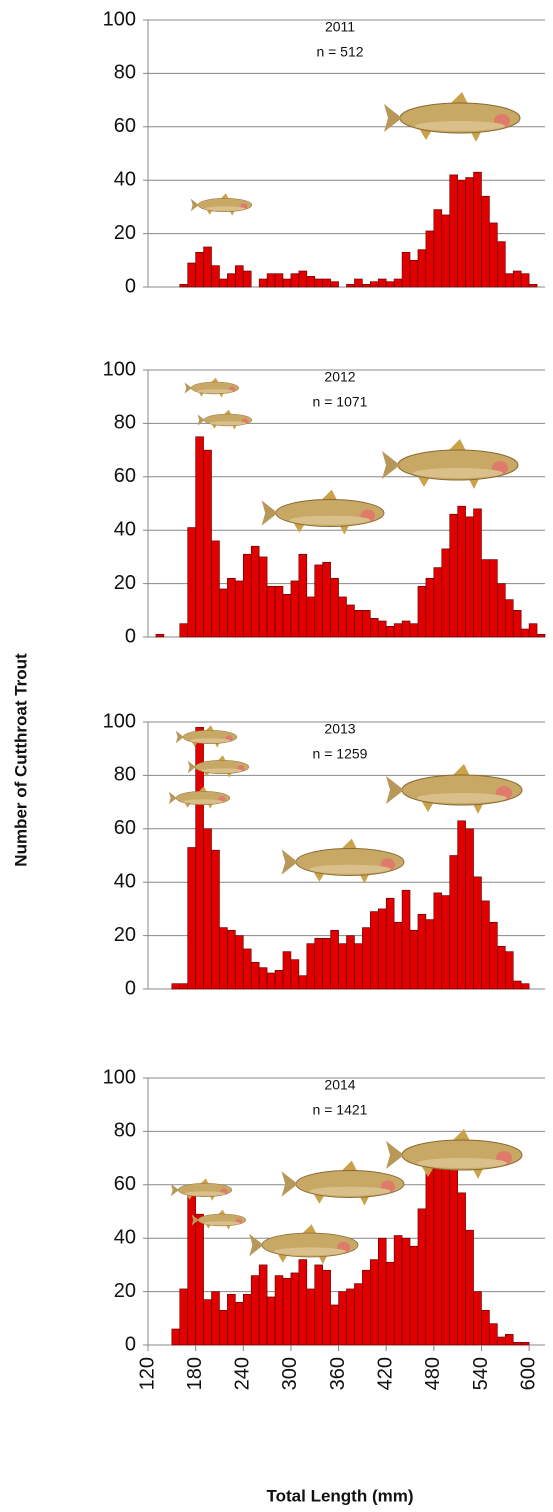 The height and width of the screenshot is (1512, 553). Describe the element at coordinates (147, 1373) in the screenshot. I see `x-tick-label: 120` at that location.